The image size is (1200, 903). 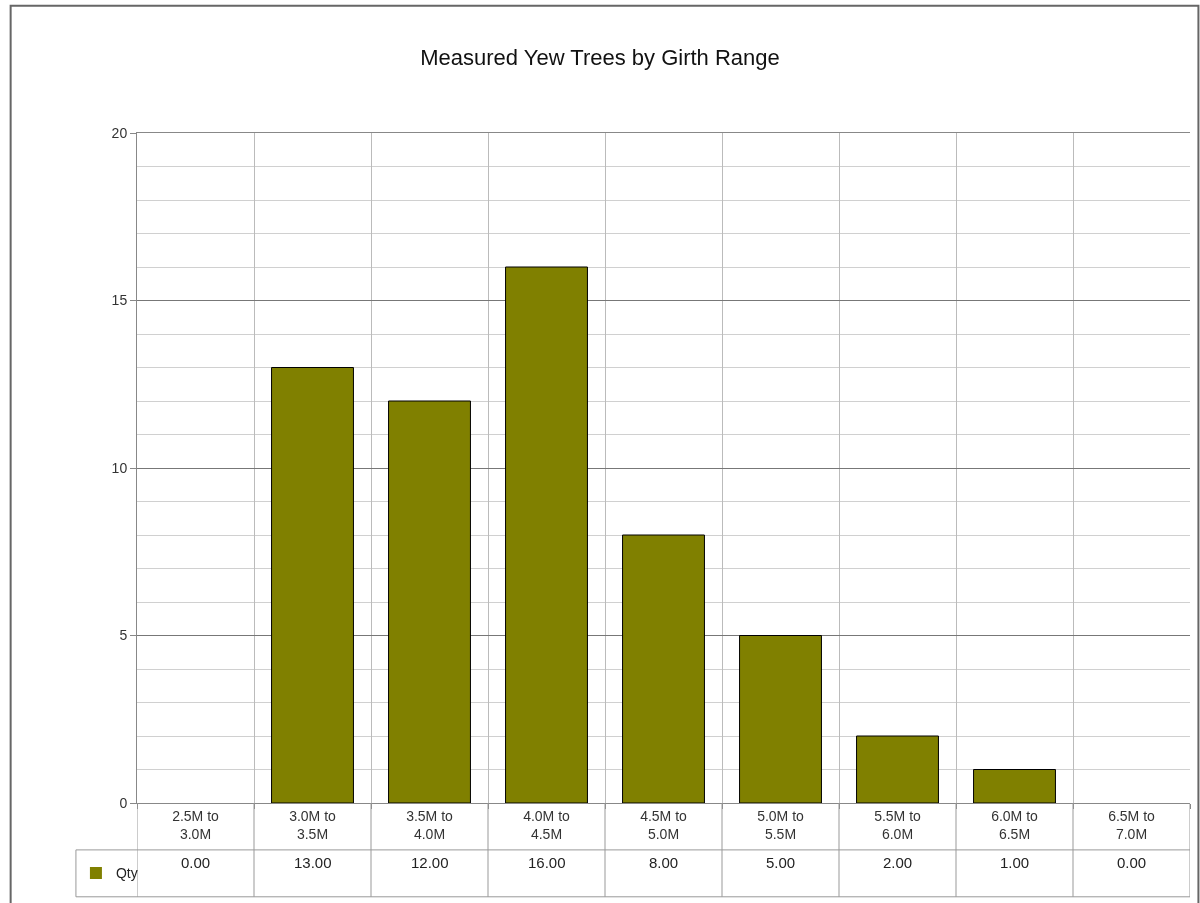 I want to click on legend-label: Qty, so click(x=126, y=873).